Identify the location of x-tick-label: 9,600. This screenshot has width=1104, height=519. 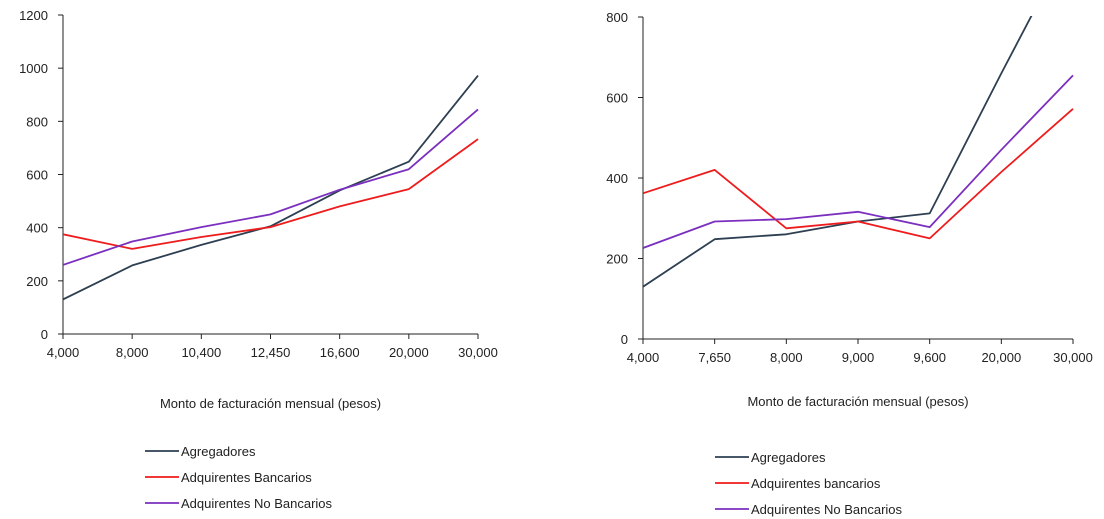
(929, 357).